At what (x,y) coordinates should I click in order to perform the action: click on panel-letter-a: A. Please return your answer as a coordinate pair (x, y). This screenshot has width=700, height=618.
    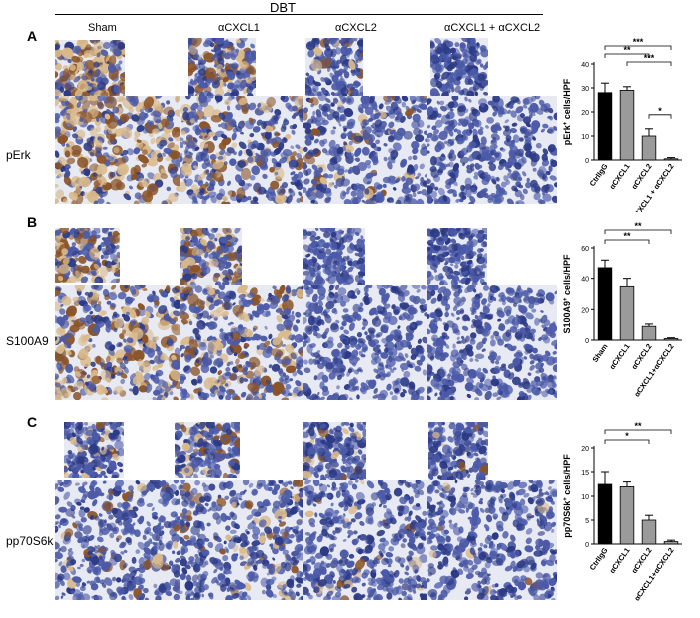
    Looking at the image, I should click on (32, 36).